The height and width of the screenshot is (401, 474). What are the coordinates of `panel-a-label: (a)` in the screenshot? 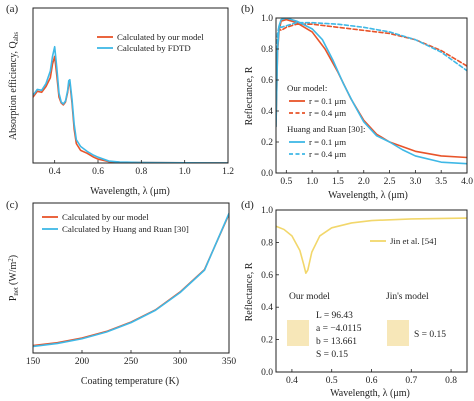 It's located at (12, 9).